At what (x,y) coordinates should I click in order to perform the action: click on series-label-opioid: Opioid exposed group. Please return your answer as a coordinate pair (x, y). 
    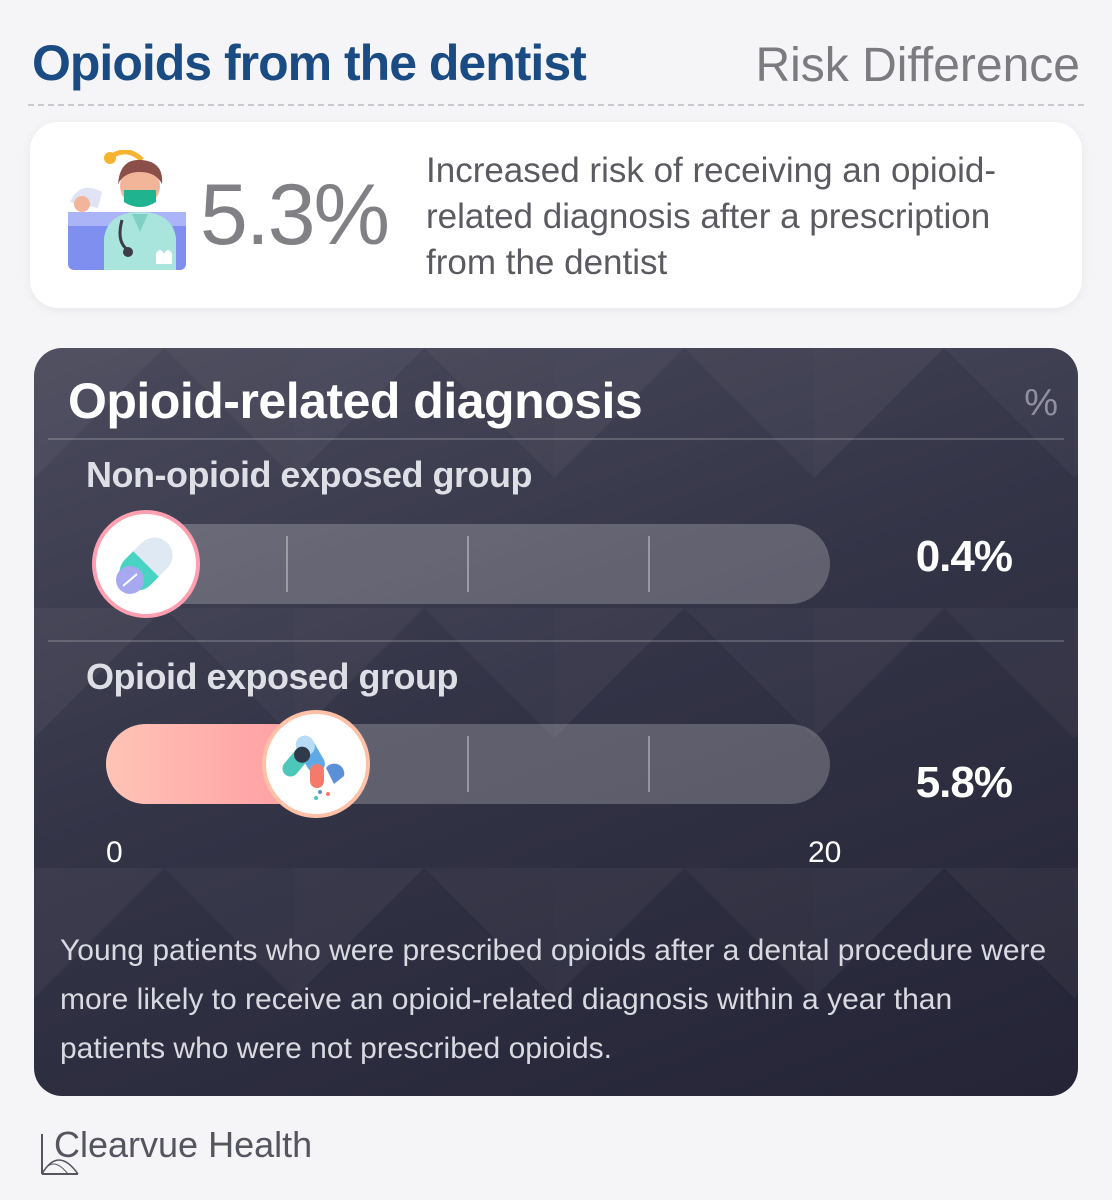
    Looking at the image, I should click on (272, 676).